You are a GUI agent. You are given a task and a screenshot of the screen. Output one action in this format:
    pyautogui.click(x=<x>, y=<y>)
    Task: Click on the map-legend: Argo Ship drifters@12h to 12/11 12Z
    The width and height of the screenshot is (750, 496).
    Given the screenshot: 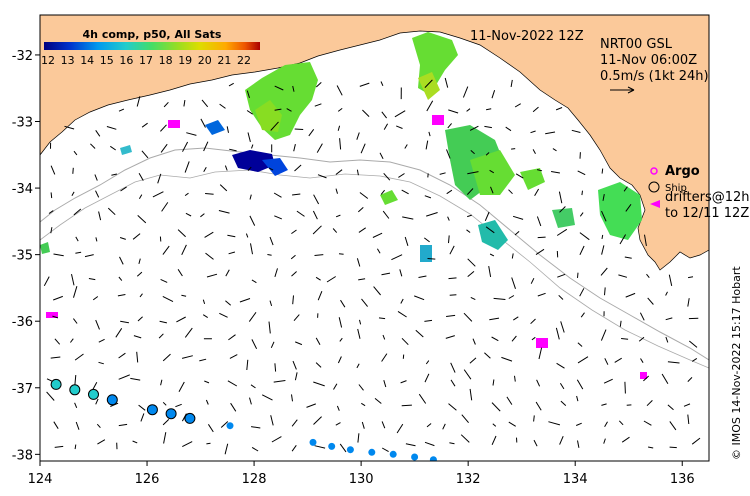 What is the action you would take?
    pyautogui.click(x=699, y=192)
    